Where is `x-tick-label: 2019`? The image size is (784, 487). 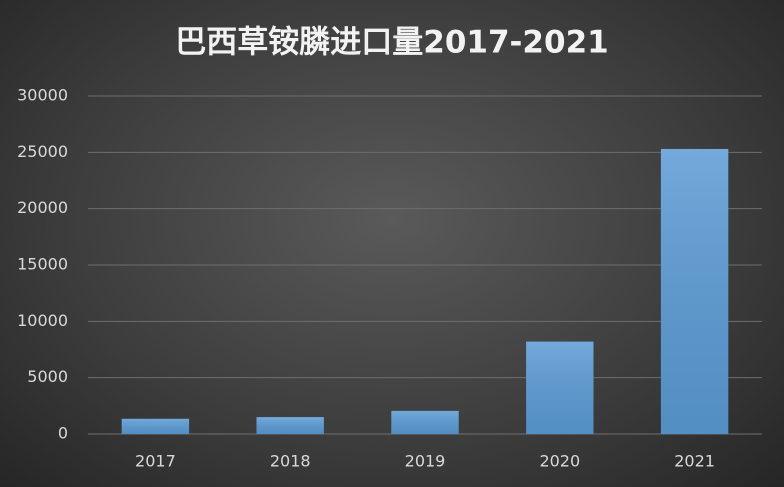
x-tick-label: 2019 is located at coordinates (425, 461).